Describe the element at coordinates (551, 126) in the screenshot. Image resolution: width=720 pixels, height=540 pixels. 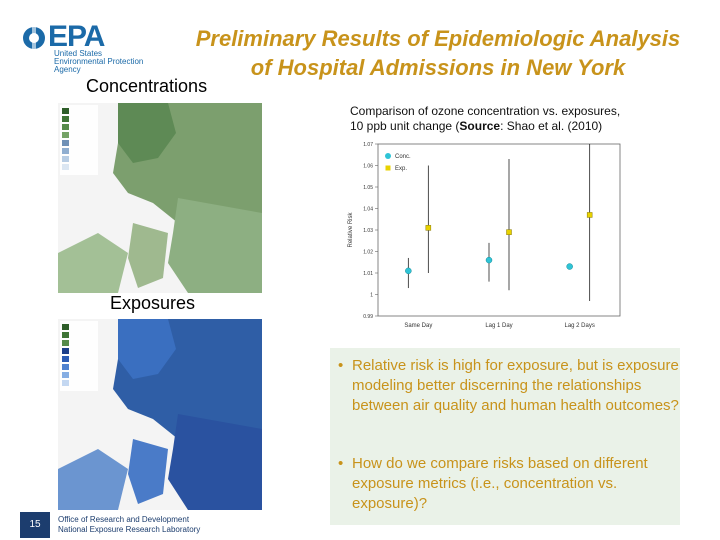
I see `caption-suffix: : Shao et al. (2010)` at that location.